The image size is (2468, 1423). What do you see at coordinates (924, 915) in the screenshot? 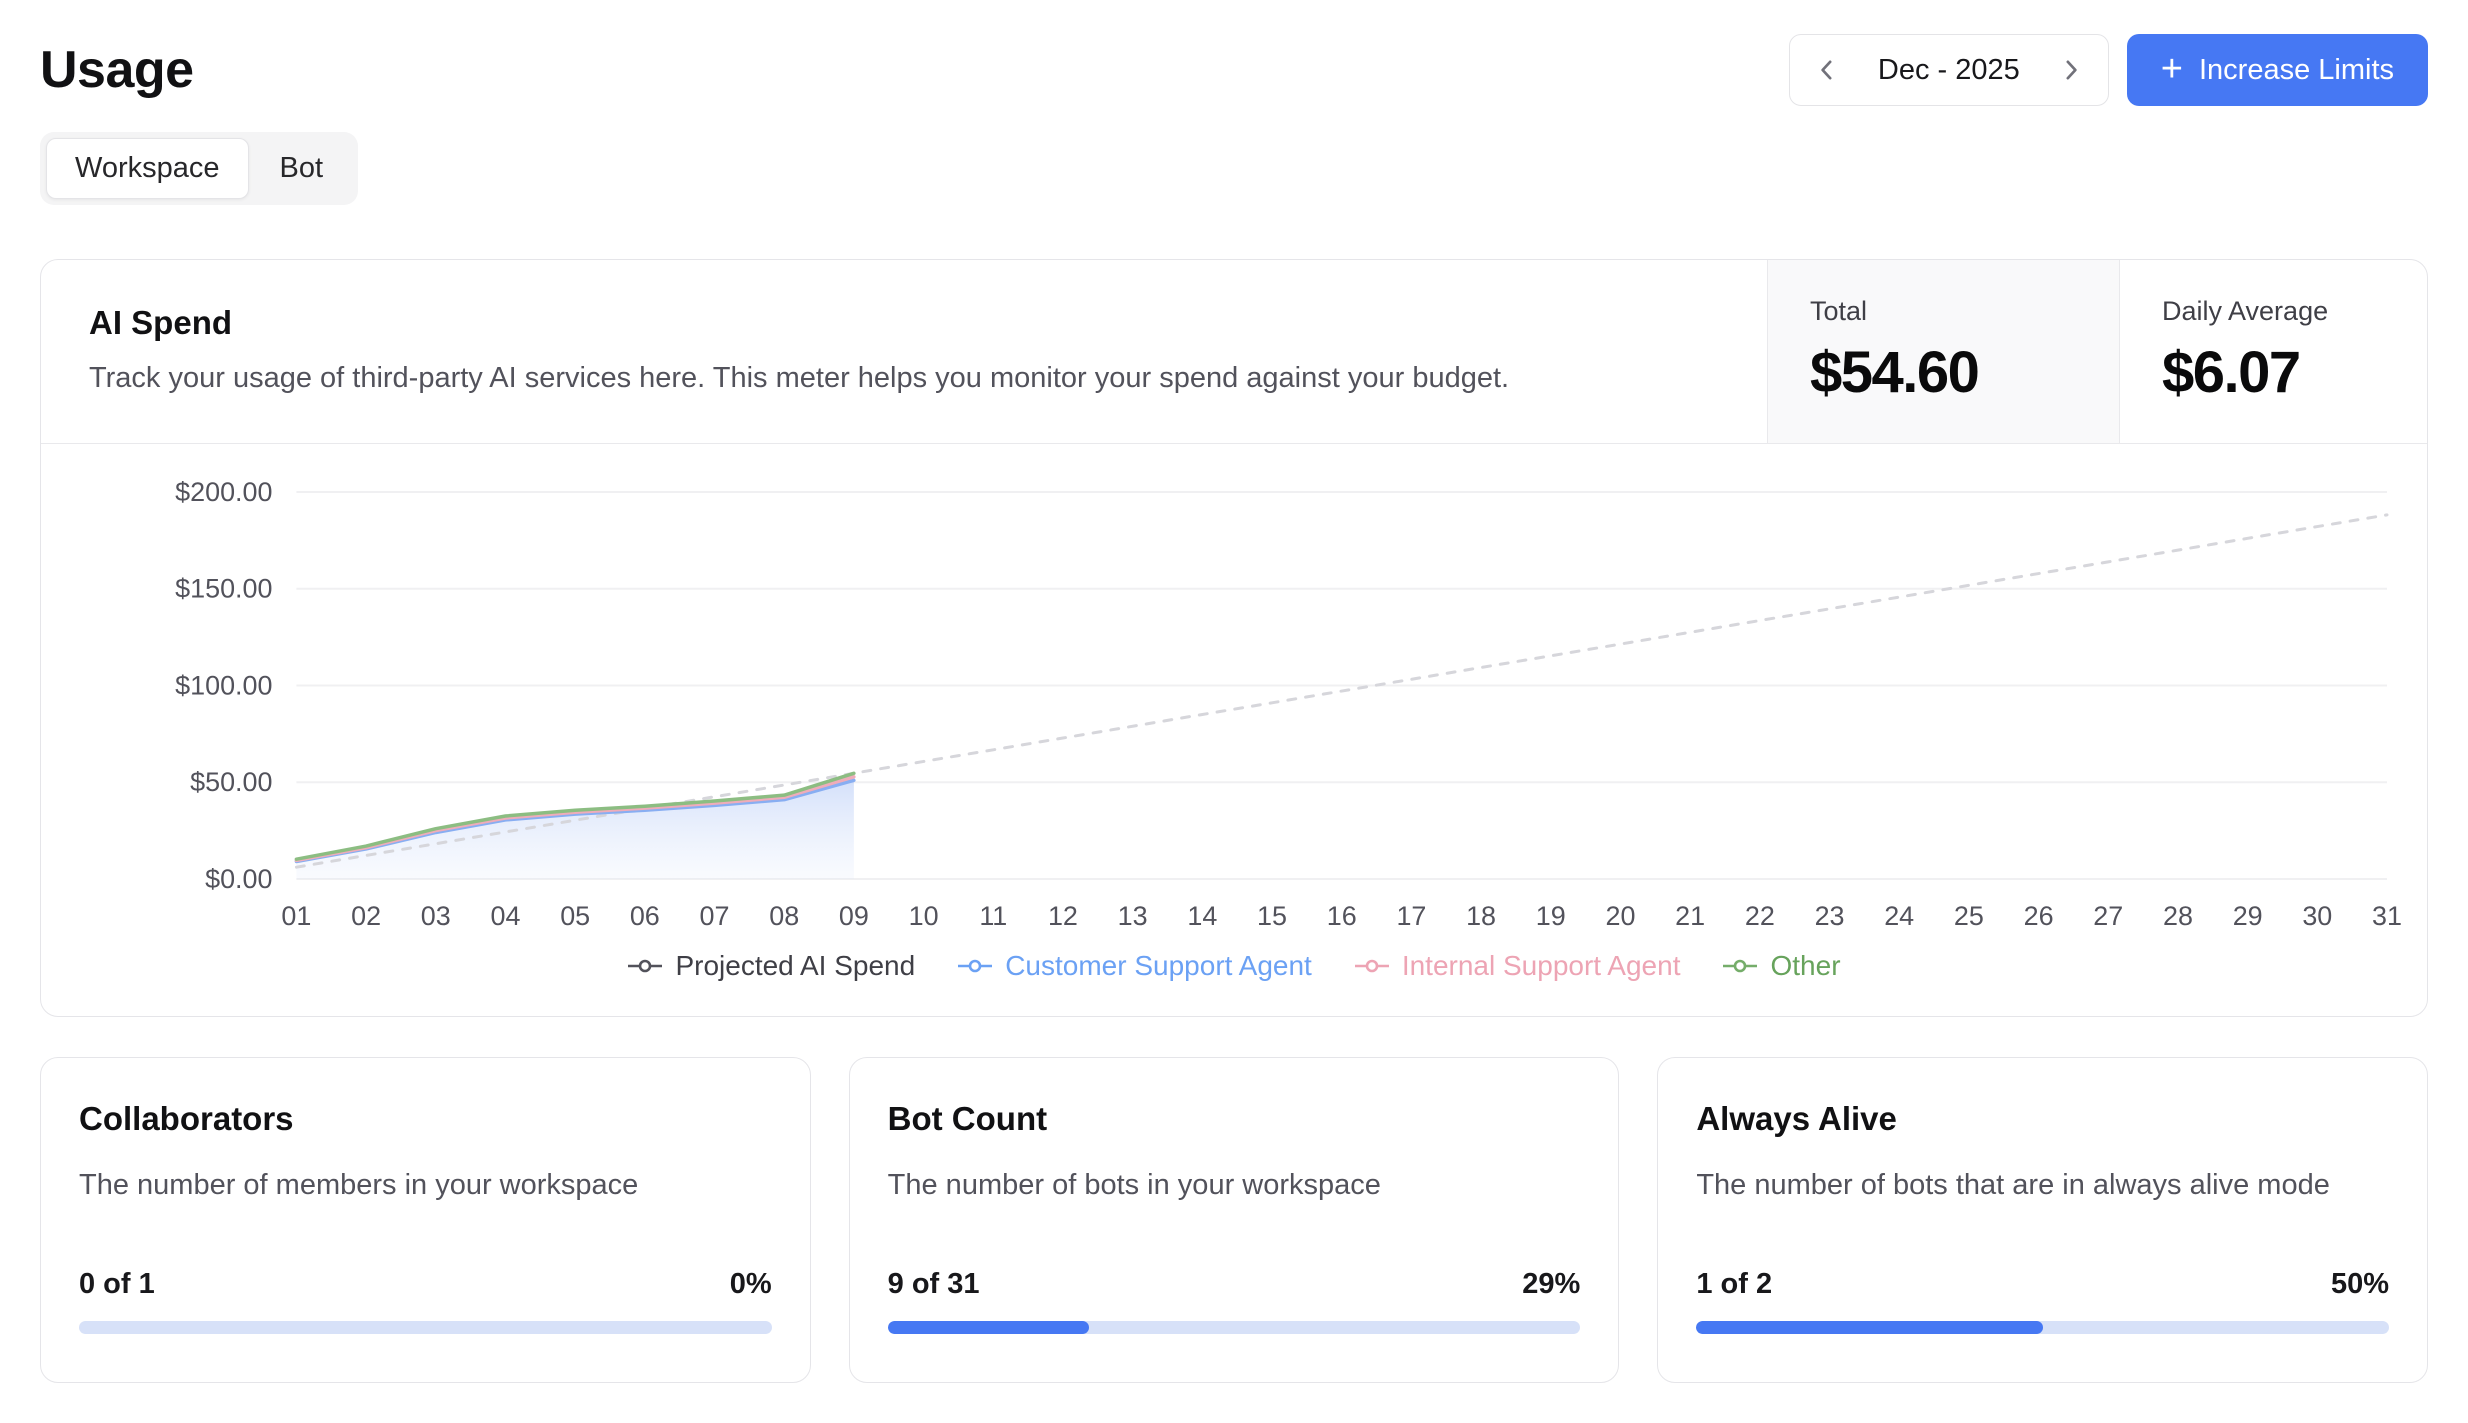
I see `svg-text: 10` at bounding box center [924, 915].